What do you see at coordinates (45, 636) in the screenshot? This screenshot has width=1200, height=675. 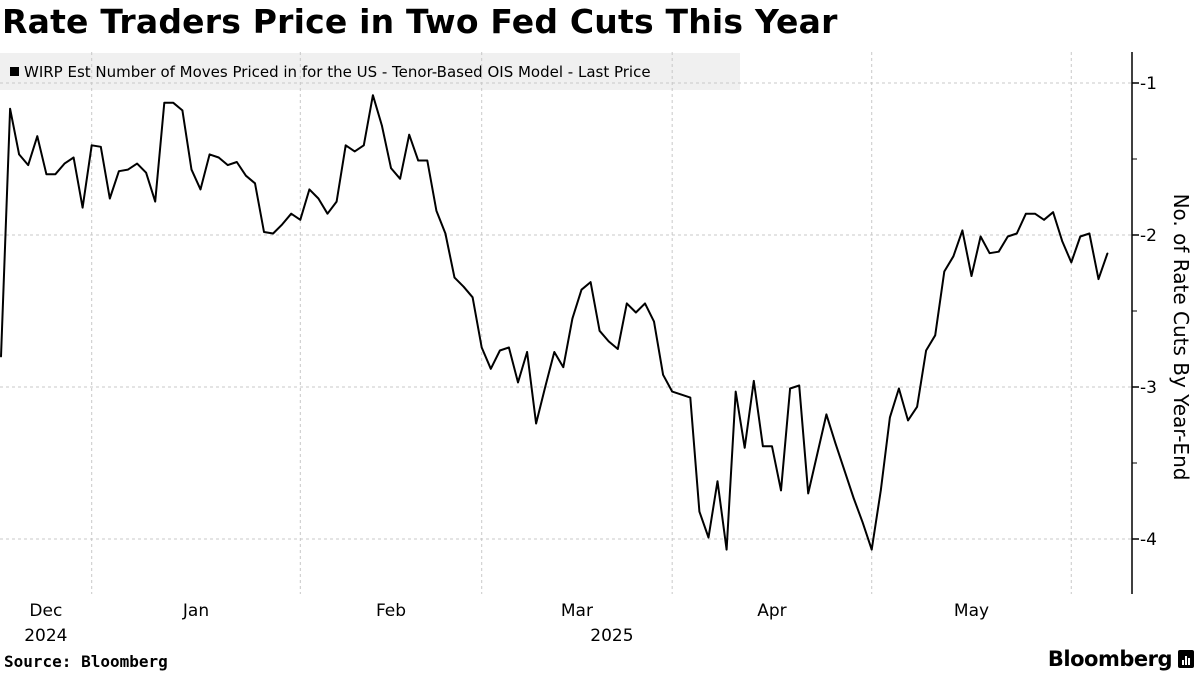 I see `x-year-label: 2024` at bounding box center [45, 636].